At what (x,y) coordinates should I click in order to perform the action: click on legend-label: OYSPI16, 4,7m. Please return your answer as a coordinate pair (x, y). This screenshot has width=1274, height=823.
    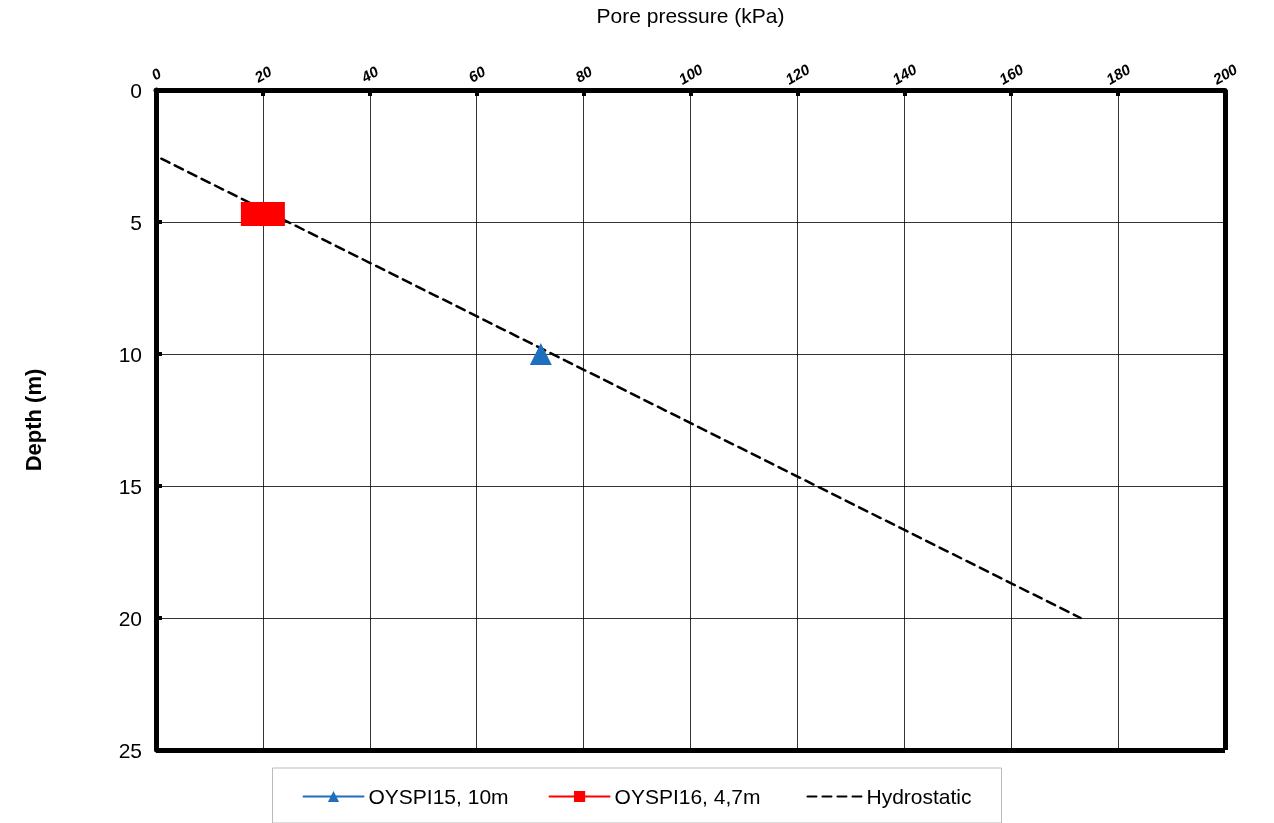
    Looking at the image, I should click on (687, 796).